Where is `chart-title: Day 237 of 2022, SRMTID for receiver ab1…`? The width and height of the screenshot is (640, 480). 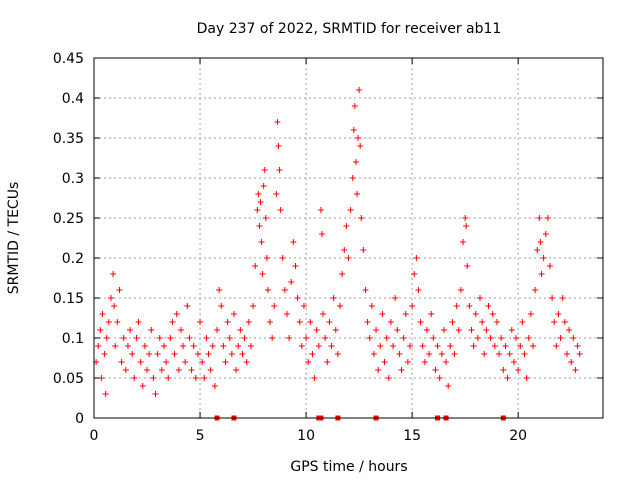 chart-title: Day 237 of 2022, SRMTID for receiver ab1… is located at coordinates (349, 29).